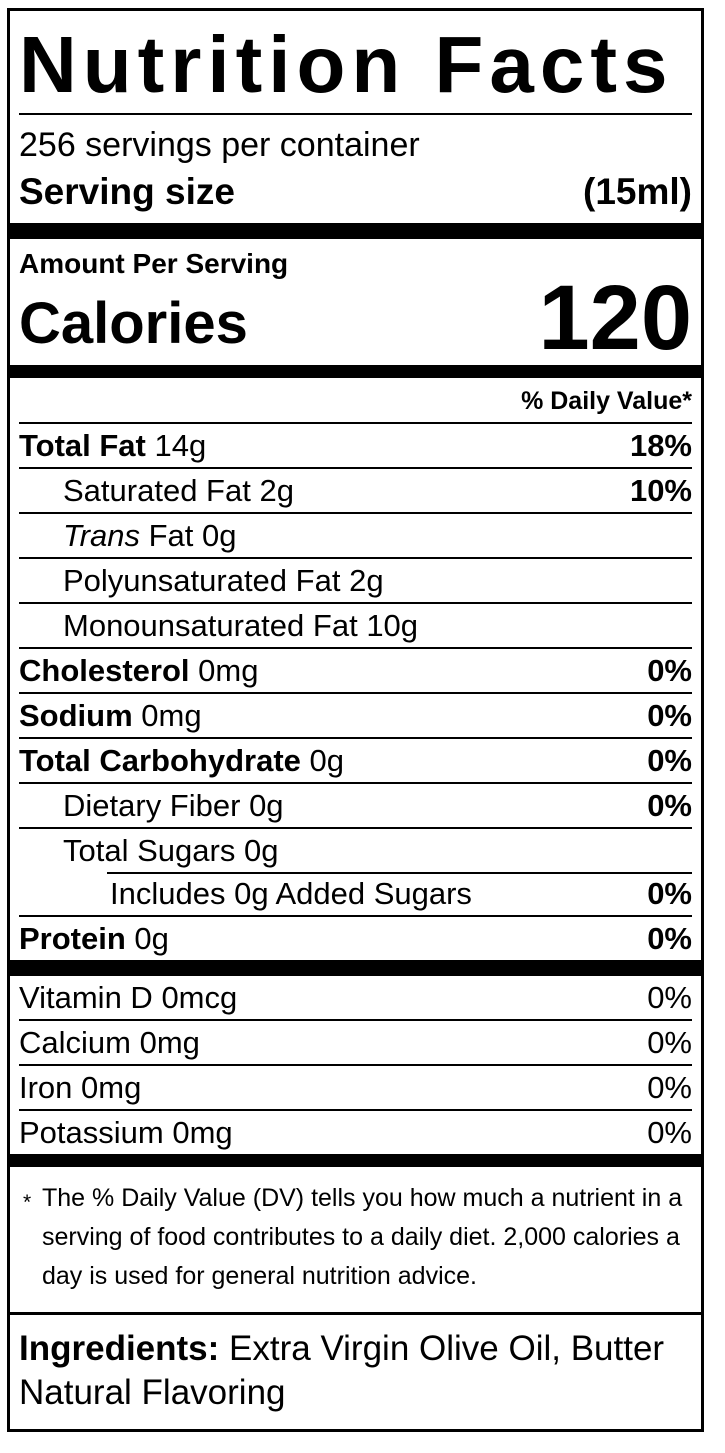 This screenshot has height=1453, width=725. I want to click on calories-value: 120, so click(615, 318).